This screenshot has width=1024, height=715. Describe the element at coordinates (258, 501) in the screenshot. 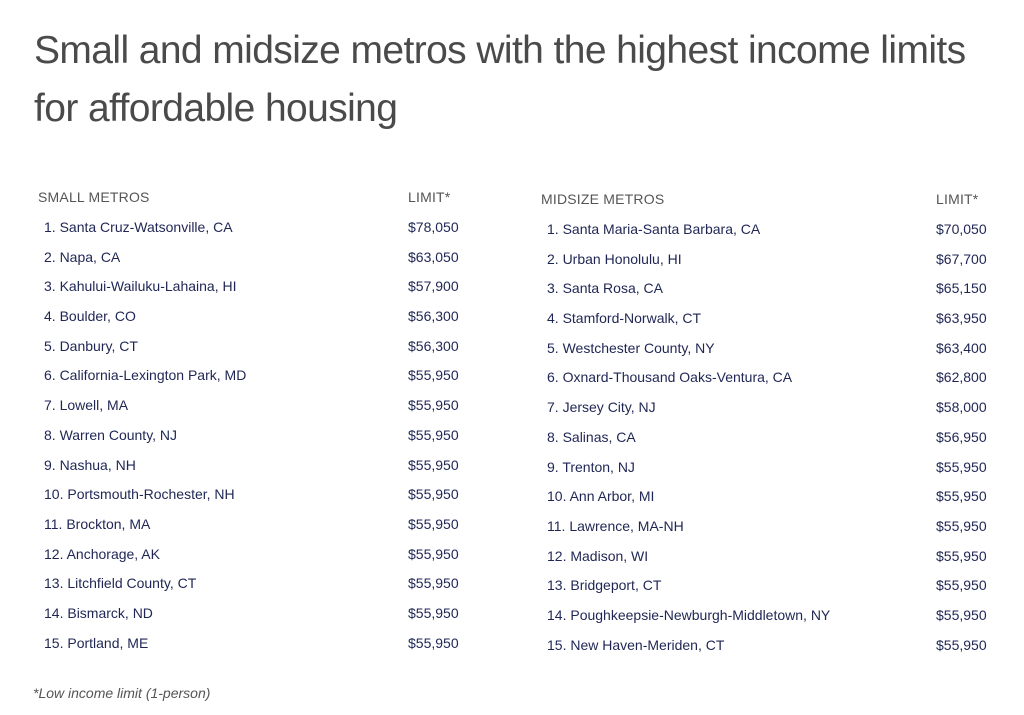

I see `table-row: 10. Portsmouth-Rochester, NH $55,950` at that location.